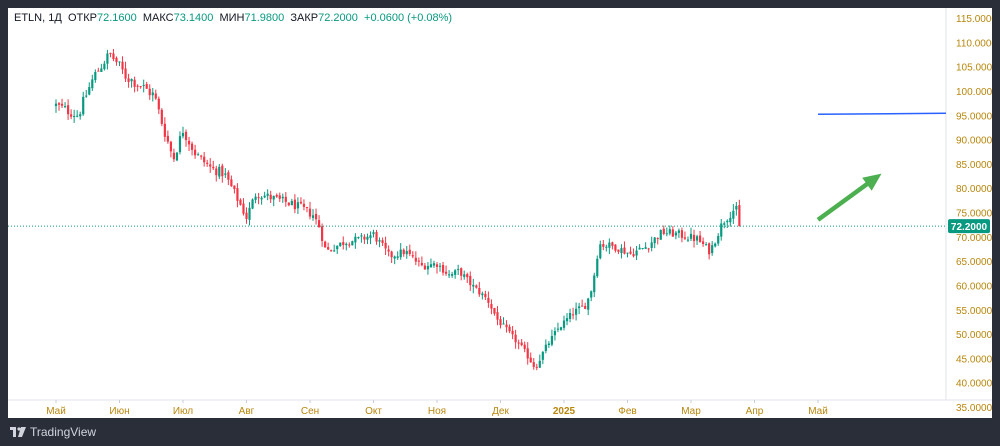 The width and height of the screenshot is (1000, 446). Describe the element at coordinates (193, 18) in the screenshot. I see `legend-high-value: 73.1400` at that location.